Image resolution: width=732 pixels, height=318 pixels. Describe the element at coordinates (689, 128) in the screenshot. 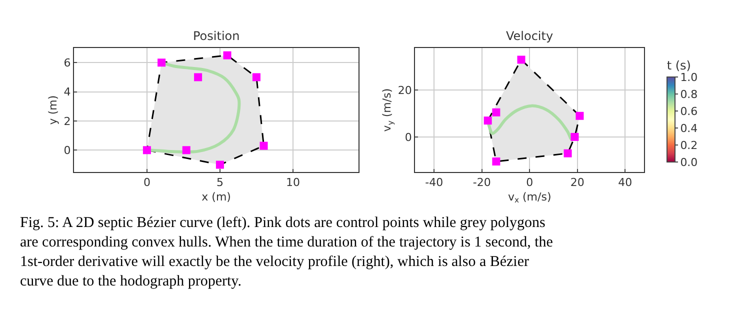

I see `color-bar-label: 0.4` at that location.